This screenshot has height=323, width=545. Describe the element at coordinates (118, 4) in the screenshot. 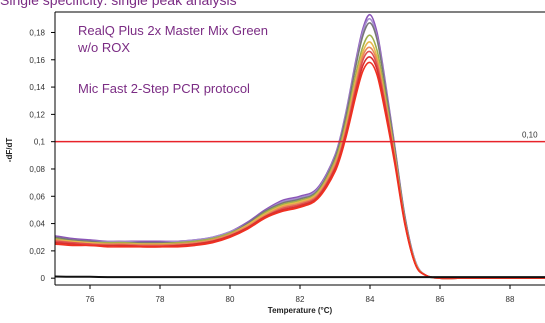

I see `header-cut-text: Single specificity: single peak analysis` at that location.